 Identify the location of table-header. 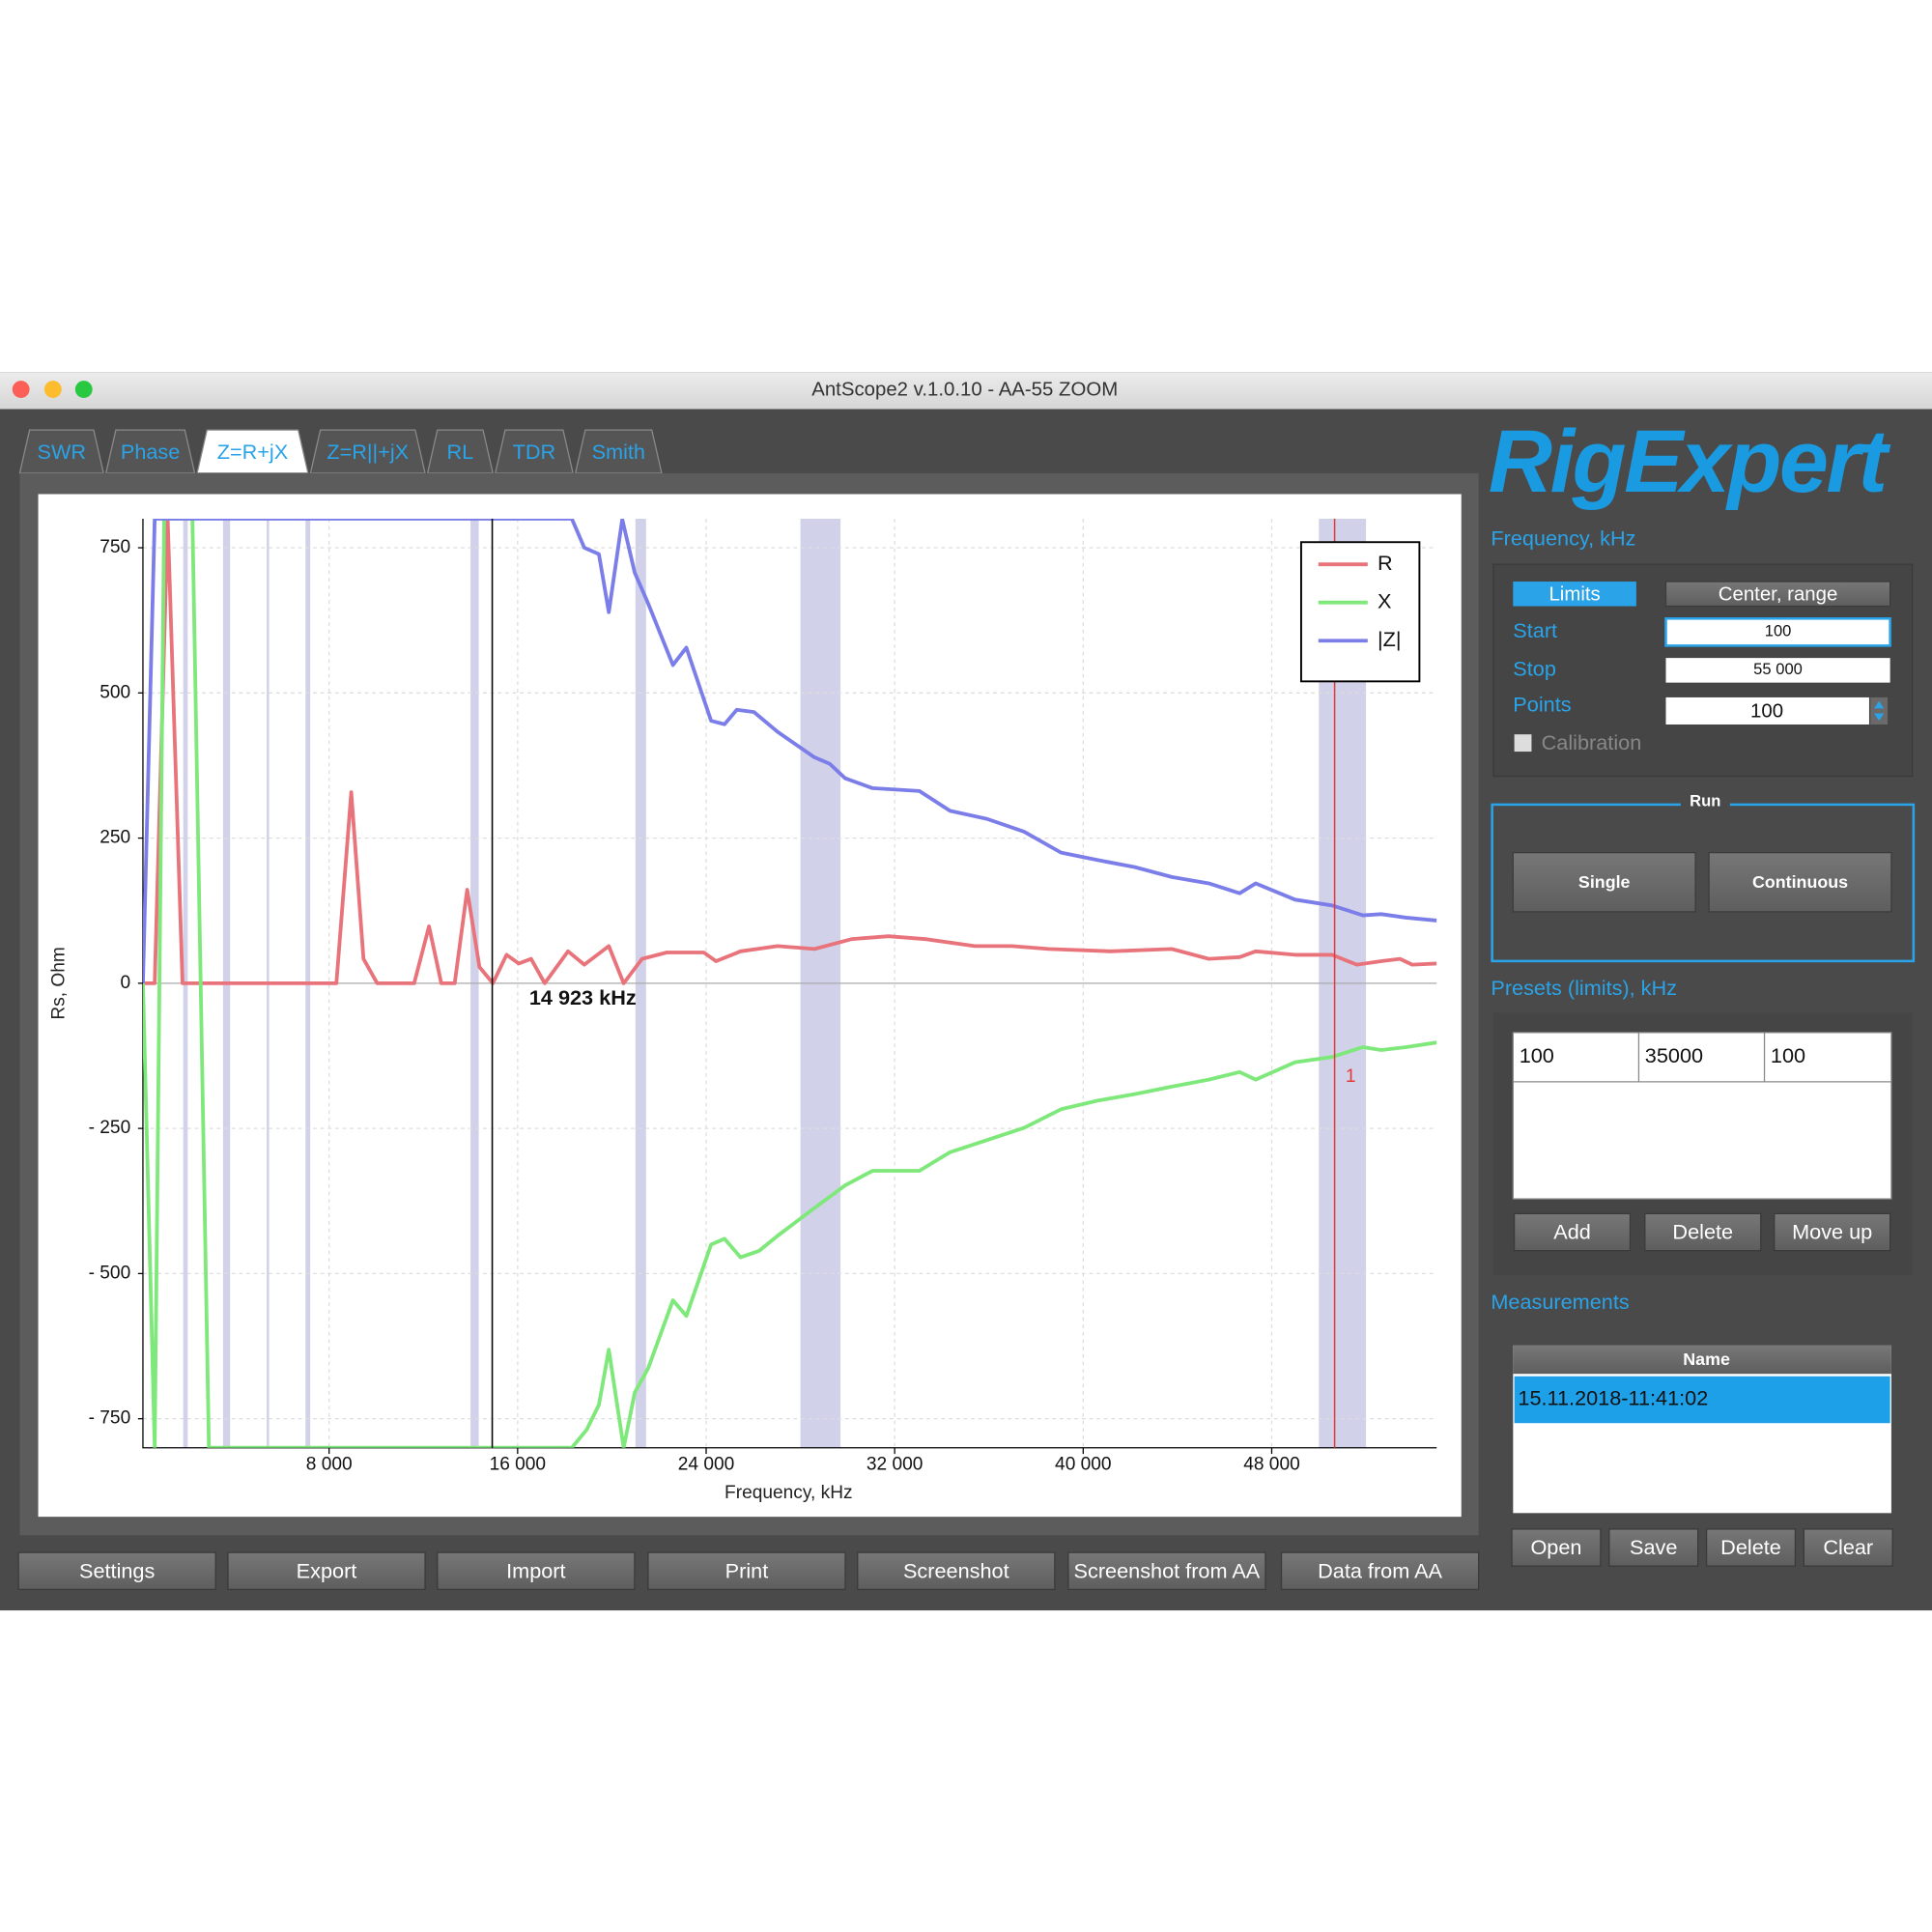
(1702, 1360).